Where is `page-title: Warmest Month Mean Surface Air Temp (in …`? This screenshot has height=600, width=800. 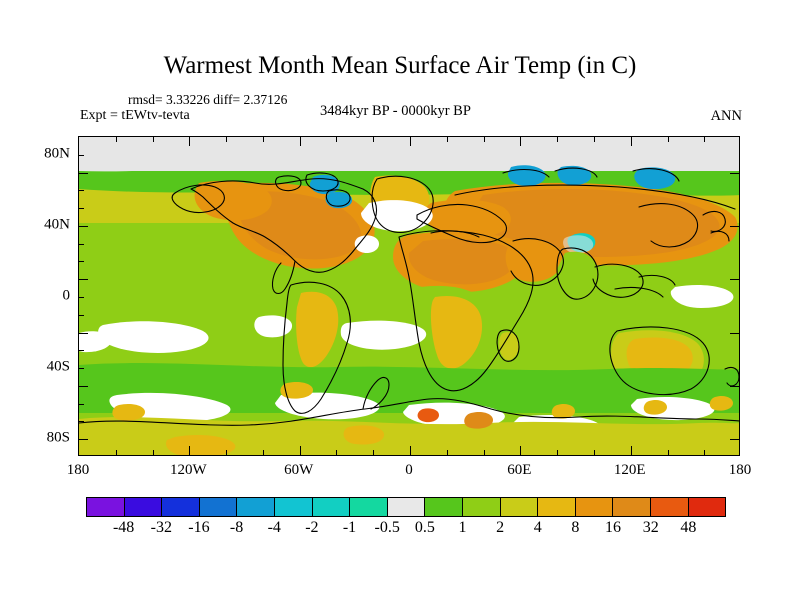
page-title: Warmest Month Mean Surface Air Temp (in … is located at coordinates (400, 65).